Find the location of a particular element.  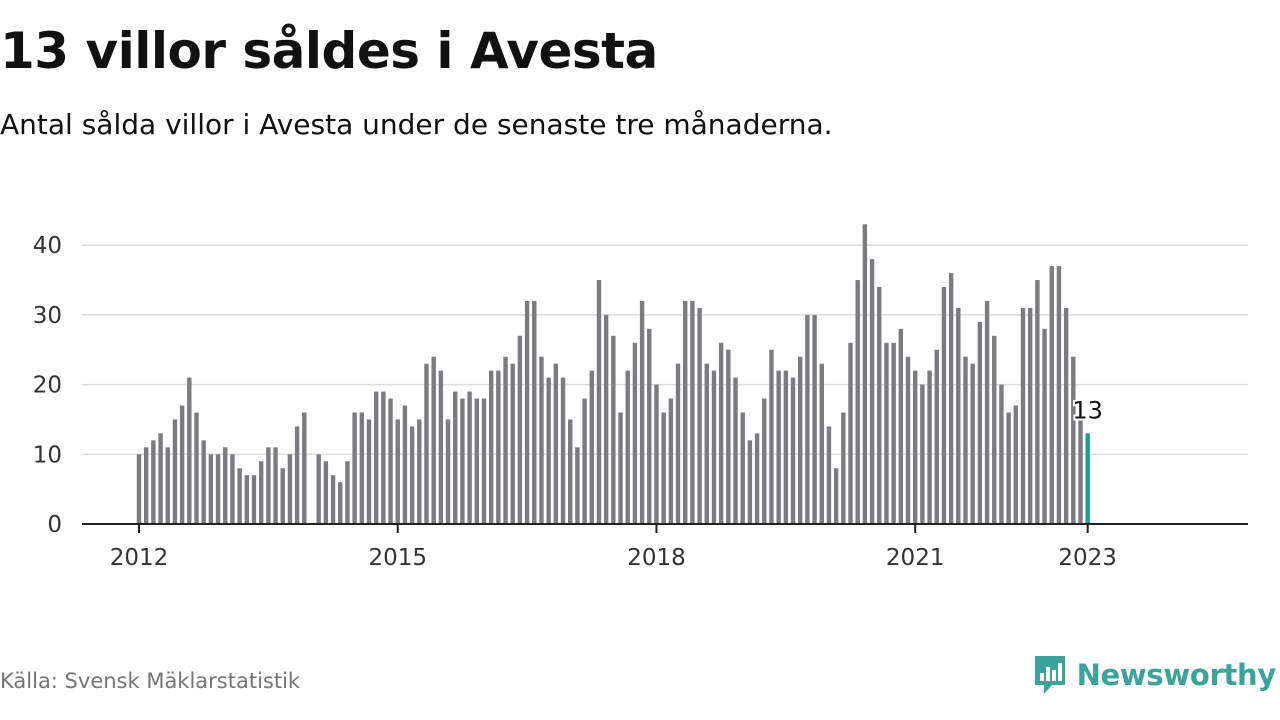

bar-latest is located at coordinates (1087, 478).